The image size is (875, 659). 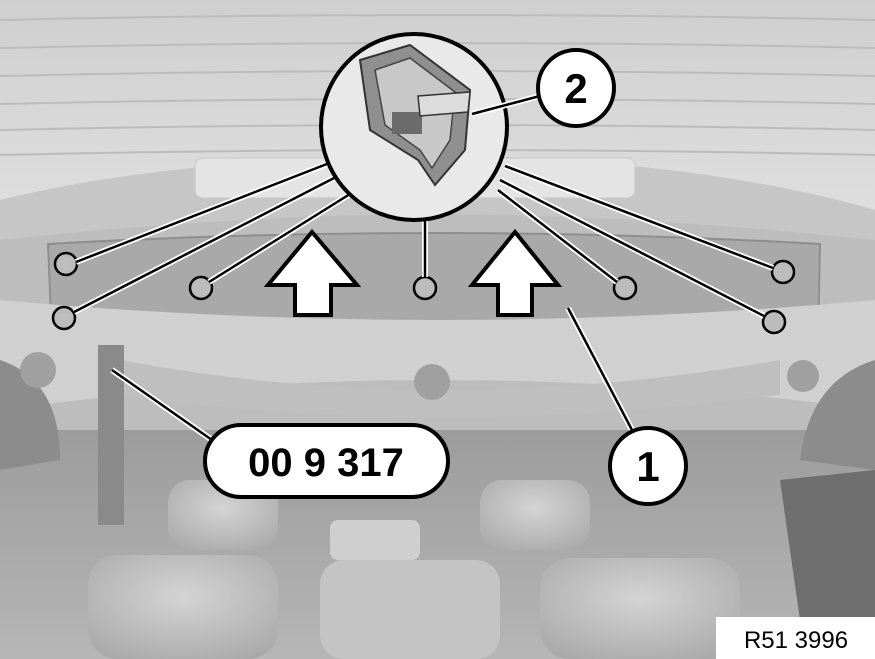 I want to click on tool-label-text: 00 9 317, so click(x=326, y=463).